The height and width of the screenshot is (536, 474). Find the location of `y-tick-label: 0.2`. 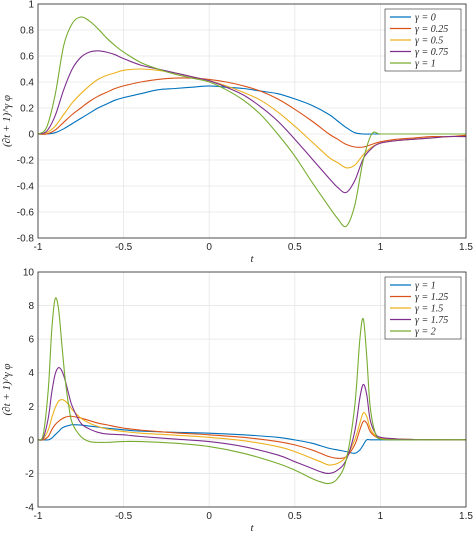

y-tick-label: 0.2 is located at coordinates (27, 109).